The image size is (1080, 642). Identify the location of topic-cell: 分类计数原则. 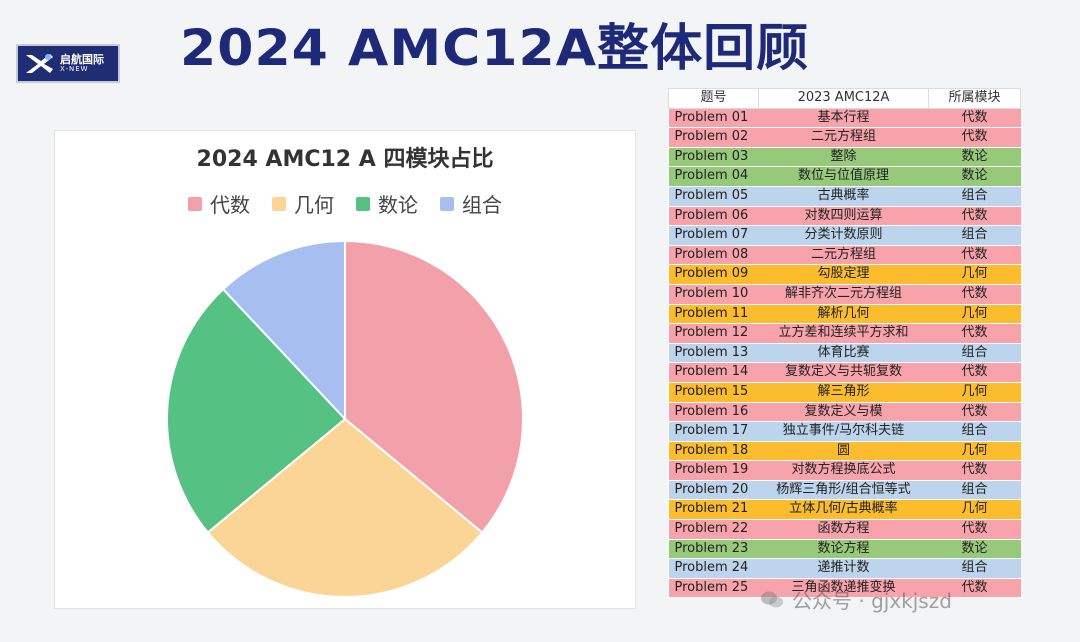
(843, 235).